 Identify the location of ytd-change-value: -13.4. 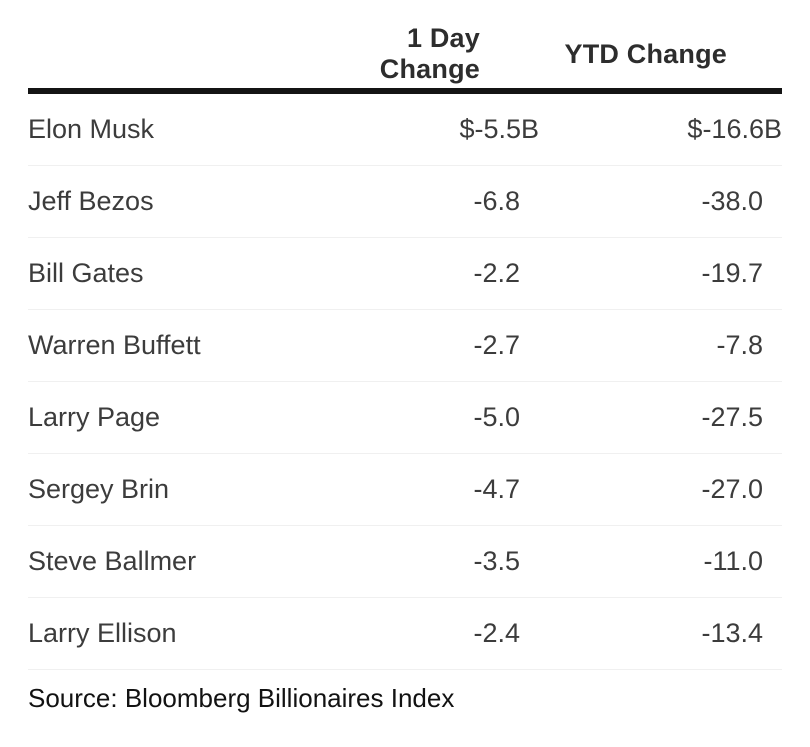
(732, 633).